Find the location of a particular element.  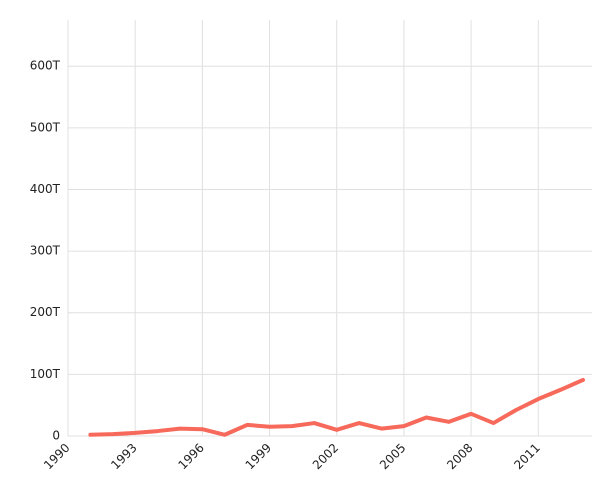

x-tick-label: 1999 is located at coordinates (258, 456).